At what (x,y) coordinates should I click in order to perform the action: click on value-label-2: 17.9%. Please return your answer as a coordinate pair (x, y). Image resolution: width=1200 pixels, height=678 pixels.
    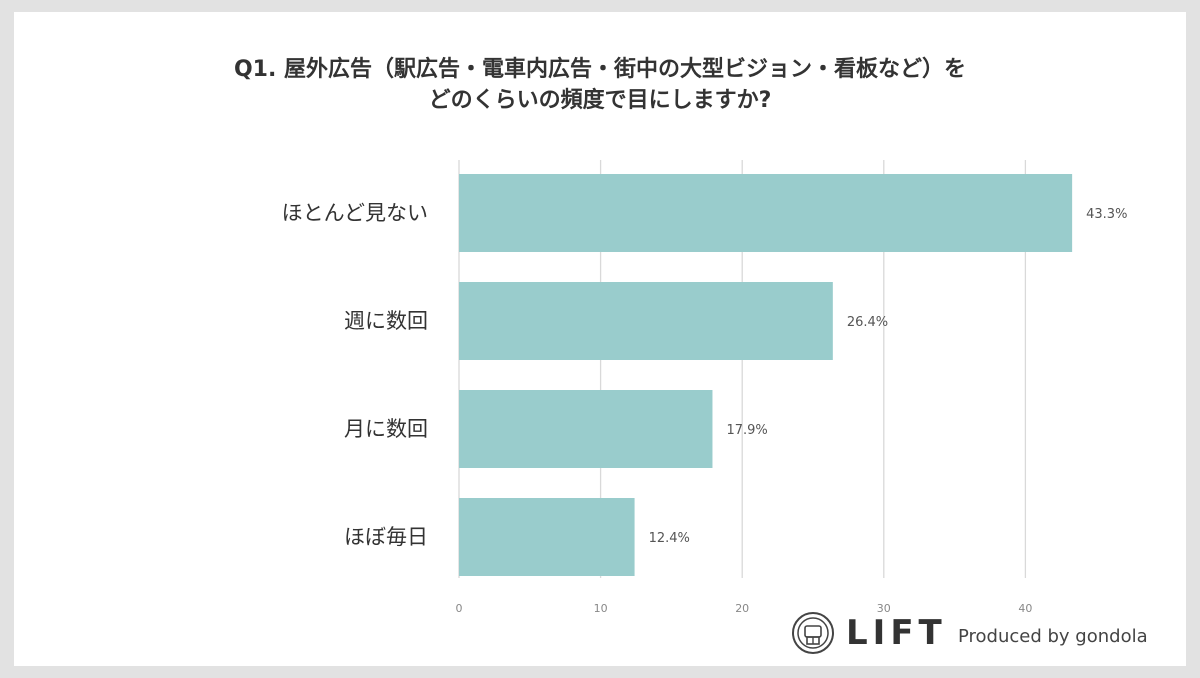
    Looking at the image, I should click on (746, 430).